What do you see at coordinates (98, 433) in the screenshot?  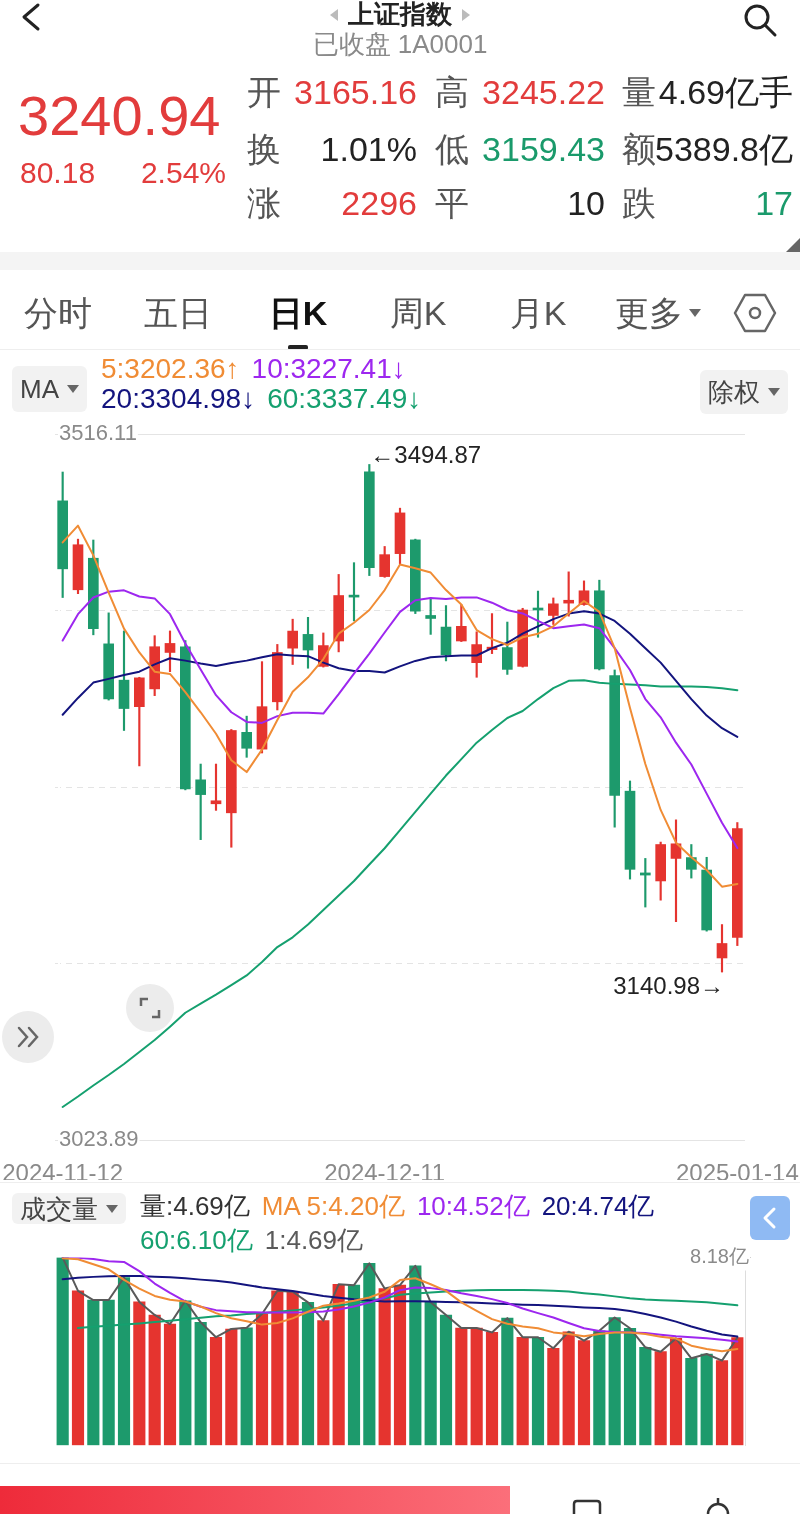 I see `y-tick-label: 3516.11` at bounding box center [98, 433].